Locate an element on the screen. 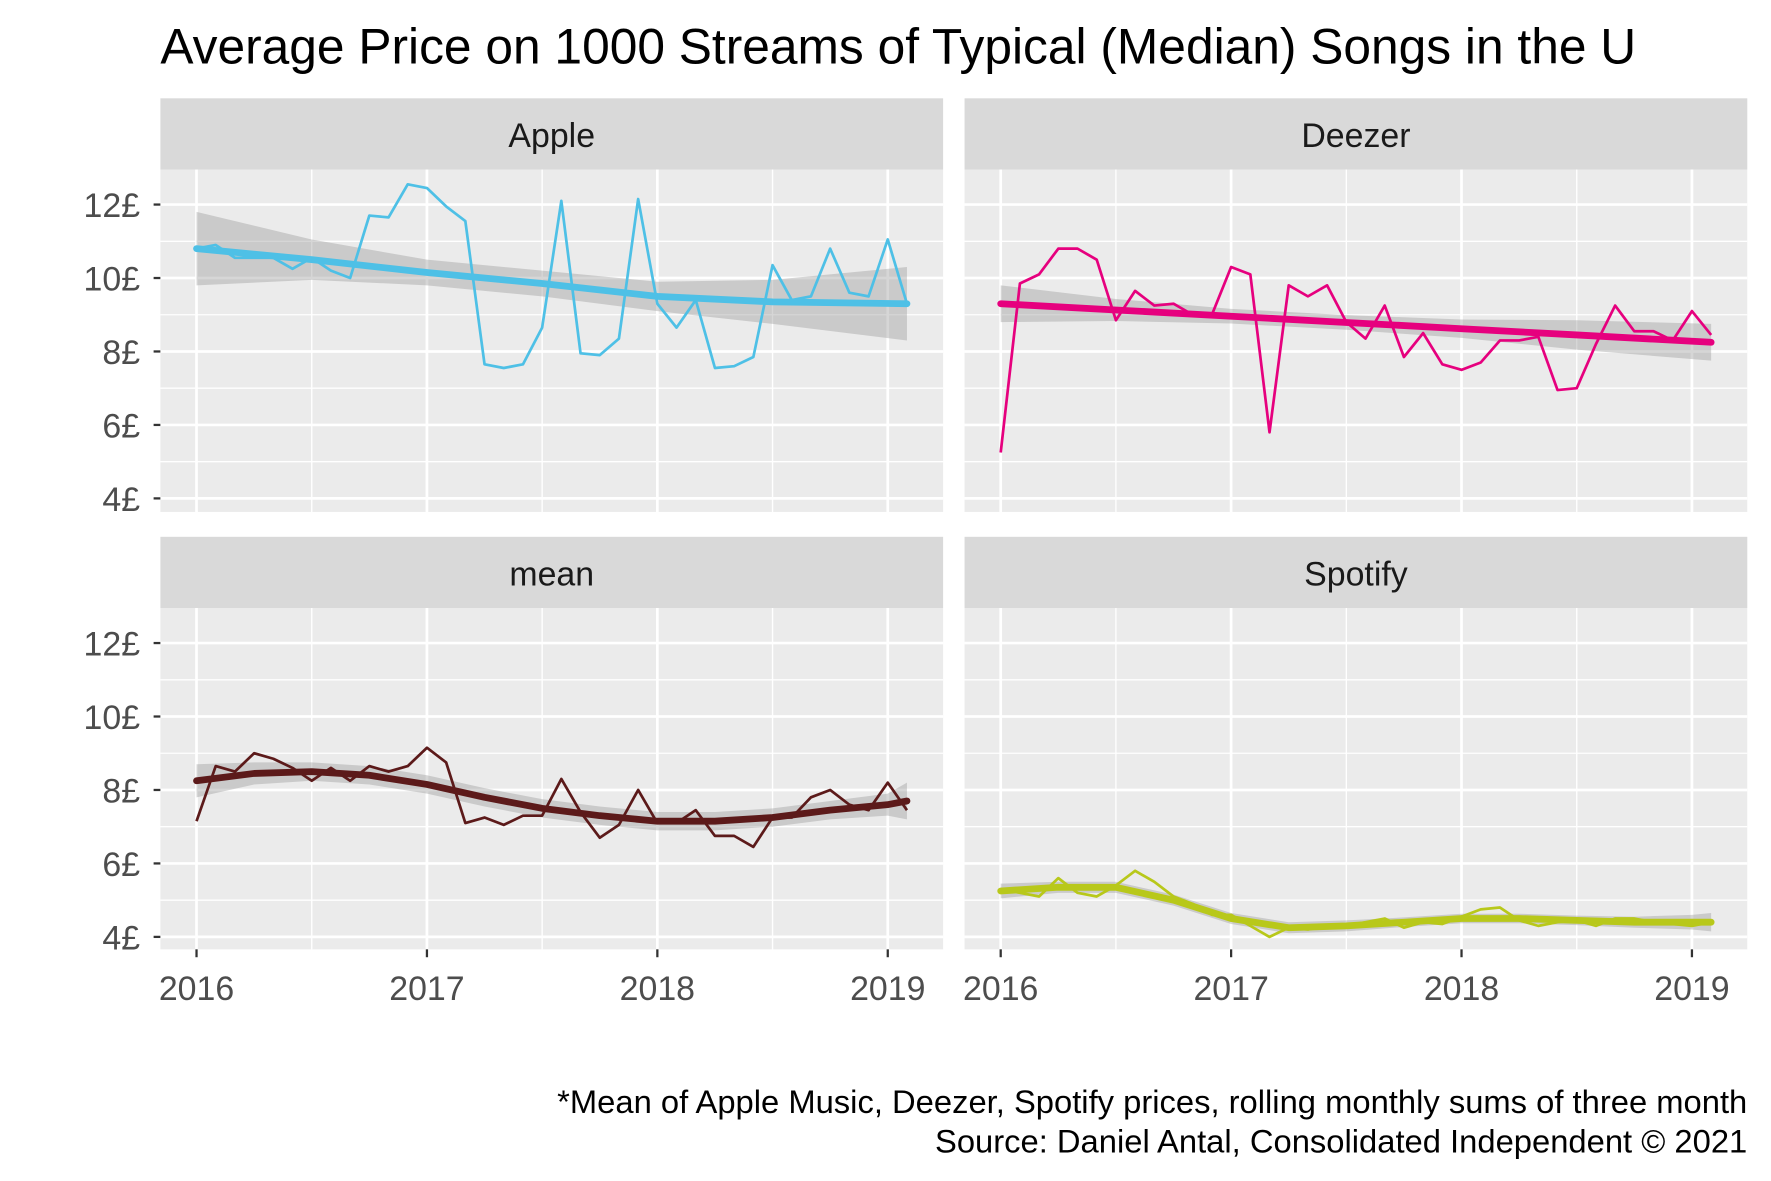 The width and height of the screenshot is (1771, 1181). confidence-band is located at coordinates (551, 276).